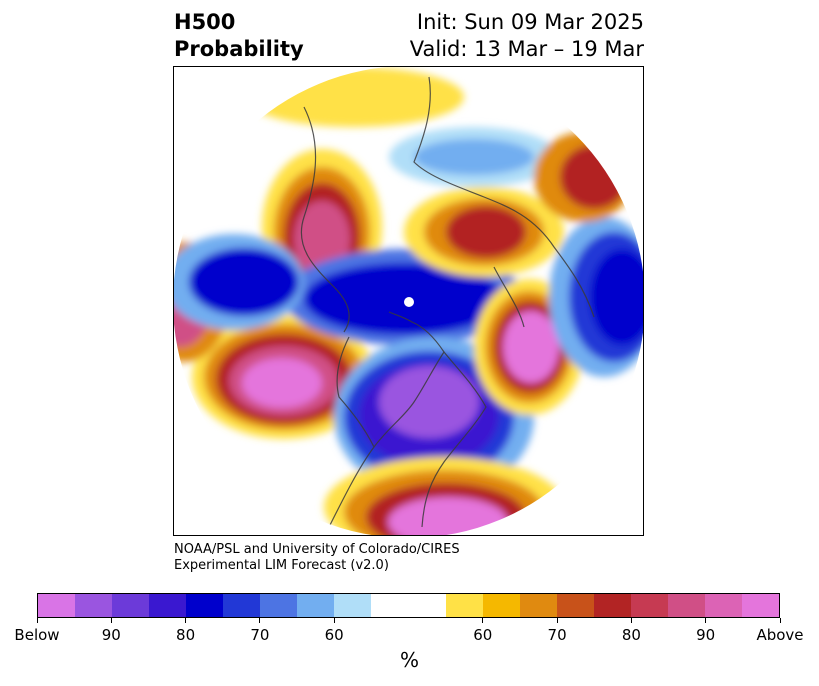 This screenshot has width=819, height=686. What do you see at coordinates (239, 36) in the screenshot?
I see `title-block-left: H500 Probability` at bounding box center [239, 36].